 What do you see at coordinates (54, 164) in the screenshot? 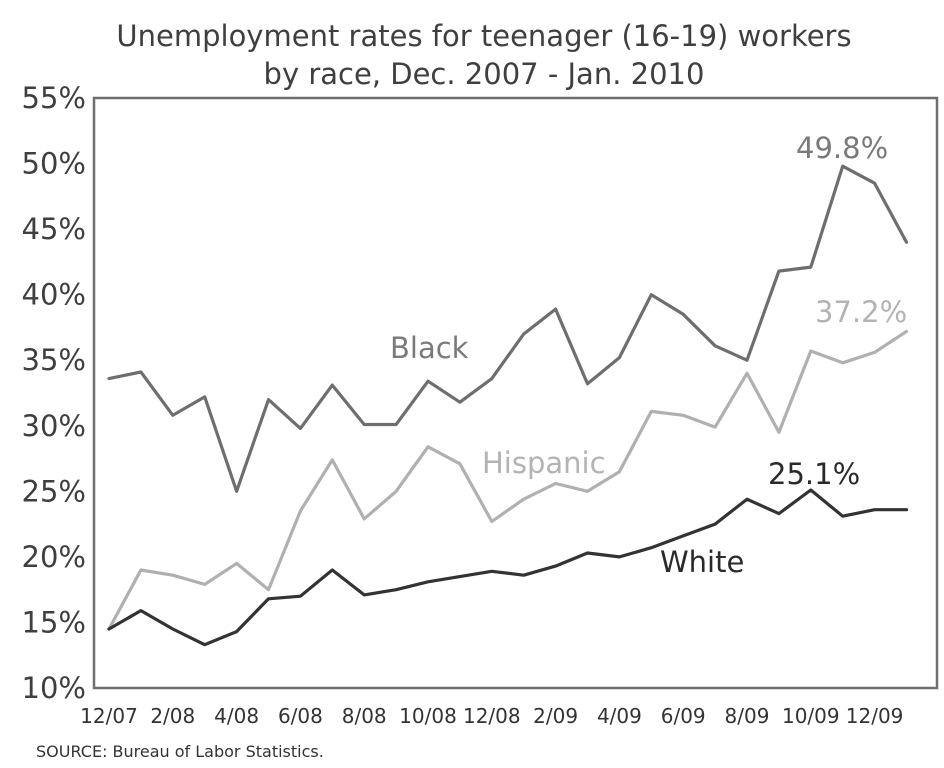
I see `y-tick-label: 50%` at bounding box center [54, 164].